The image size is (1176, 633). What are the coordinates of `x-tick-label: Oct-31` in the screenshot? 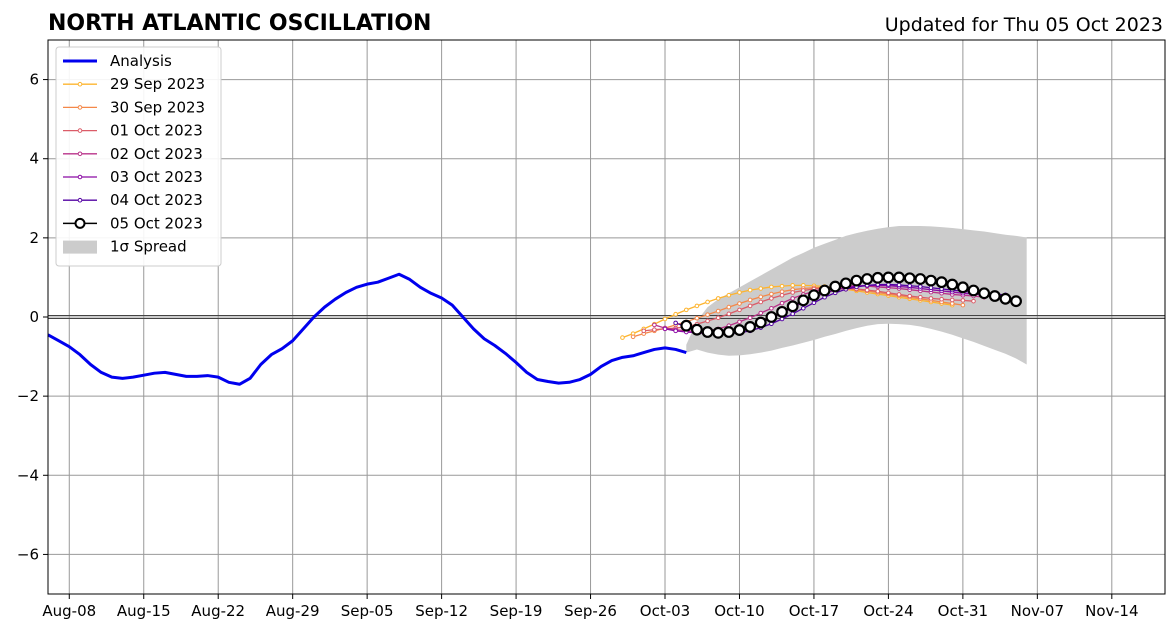 It's located at (963, 611).